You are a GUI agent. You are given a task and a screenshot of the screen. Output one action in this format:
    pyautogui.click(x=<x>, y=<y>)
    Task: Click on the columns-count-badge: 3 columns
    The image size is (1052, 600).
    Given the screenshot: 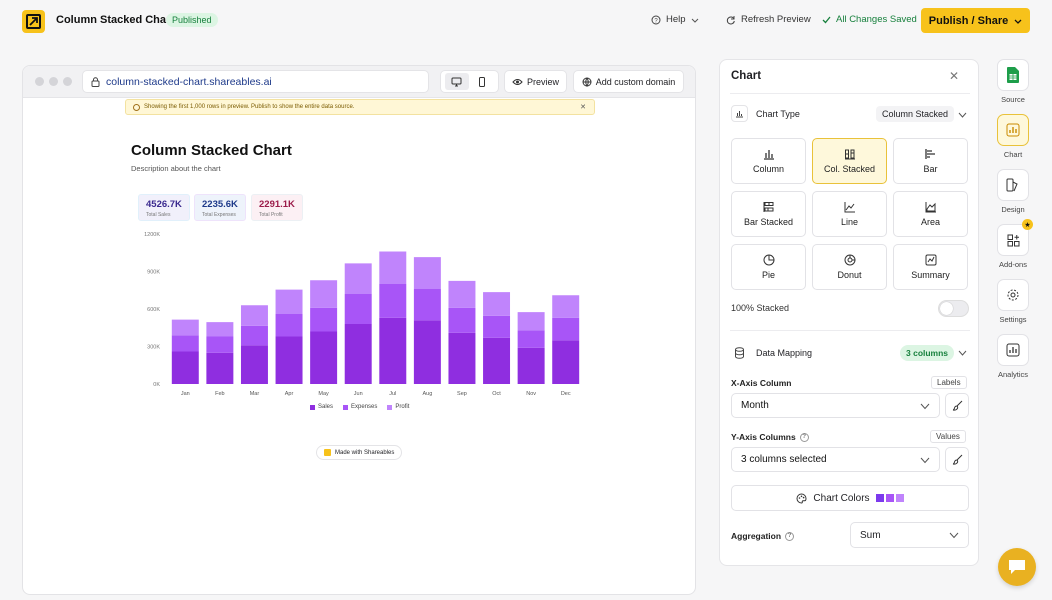 What is the action you would take?
    pyautogui.click(x=927, y=353)
    